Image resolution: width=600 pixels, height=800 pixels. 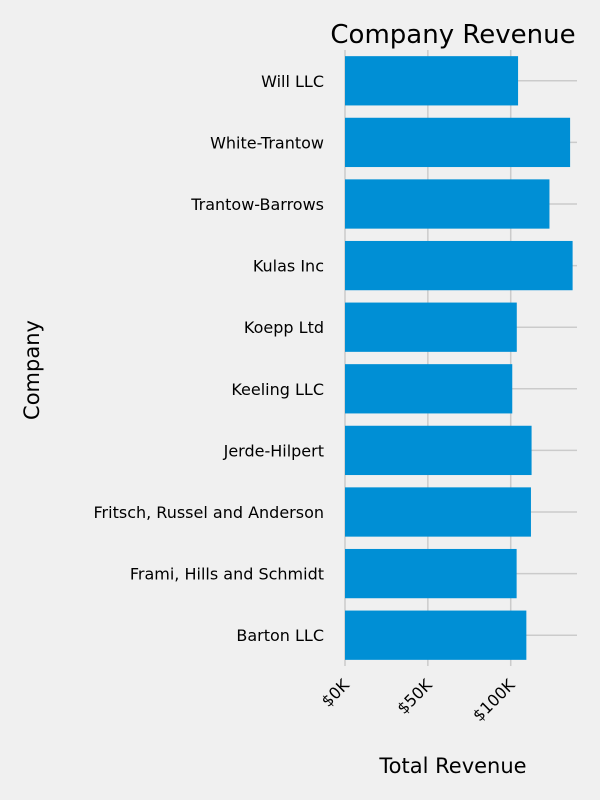 What do you see at coordinates (227, 574) in the screenshot?
I see `y-tick-label: Frami, Hills and Schmidt` at bounding box center [227, 574].